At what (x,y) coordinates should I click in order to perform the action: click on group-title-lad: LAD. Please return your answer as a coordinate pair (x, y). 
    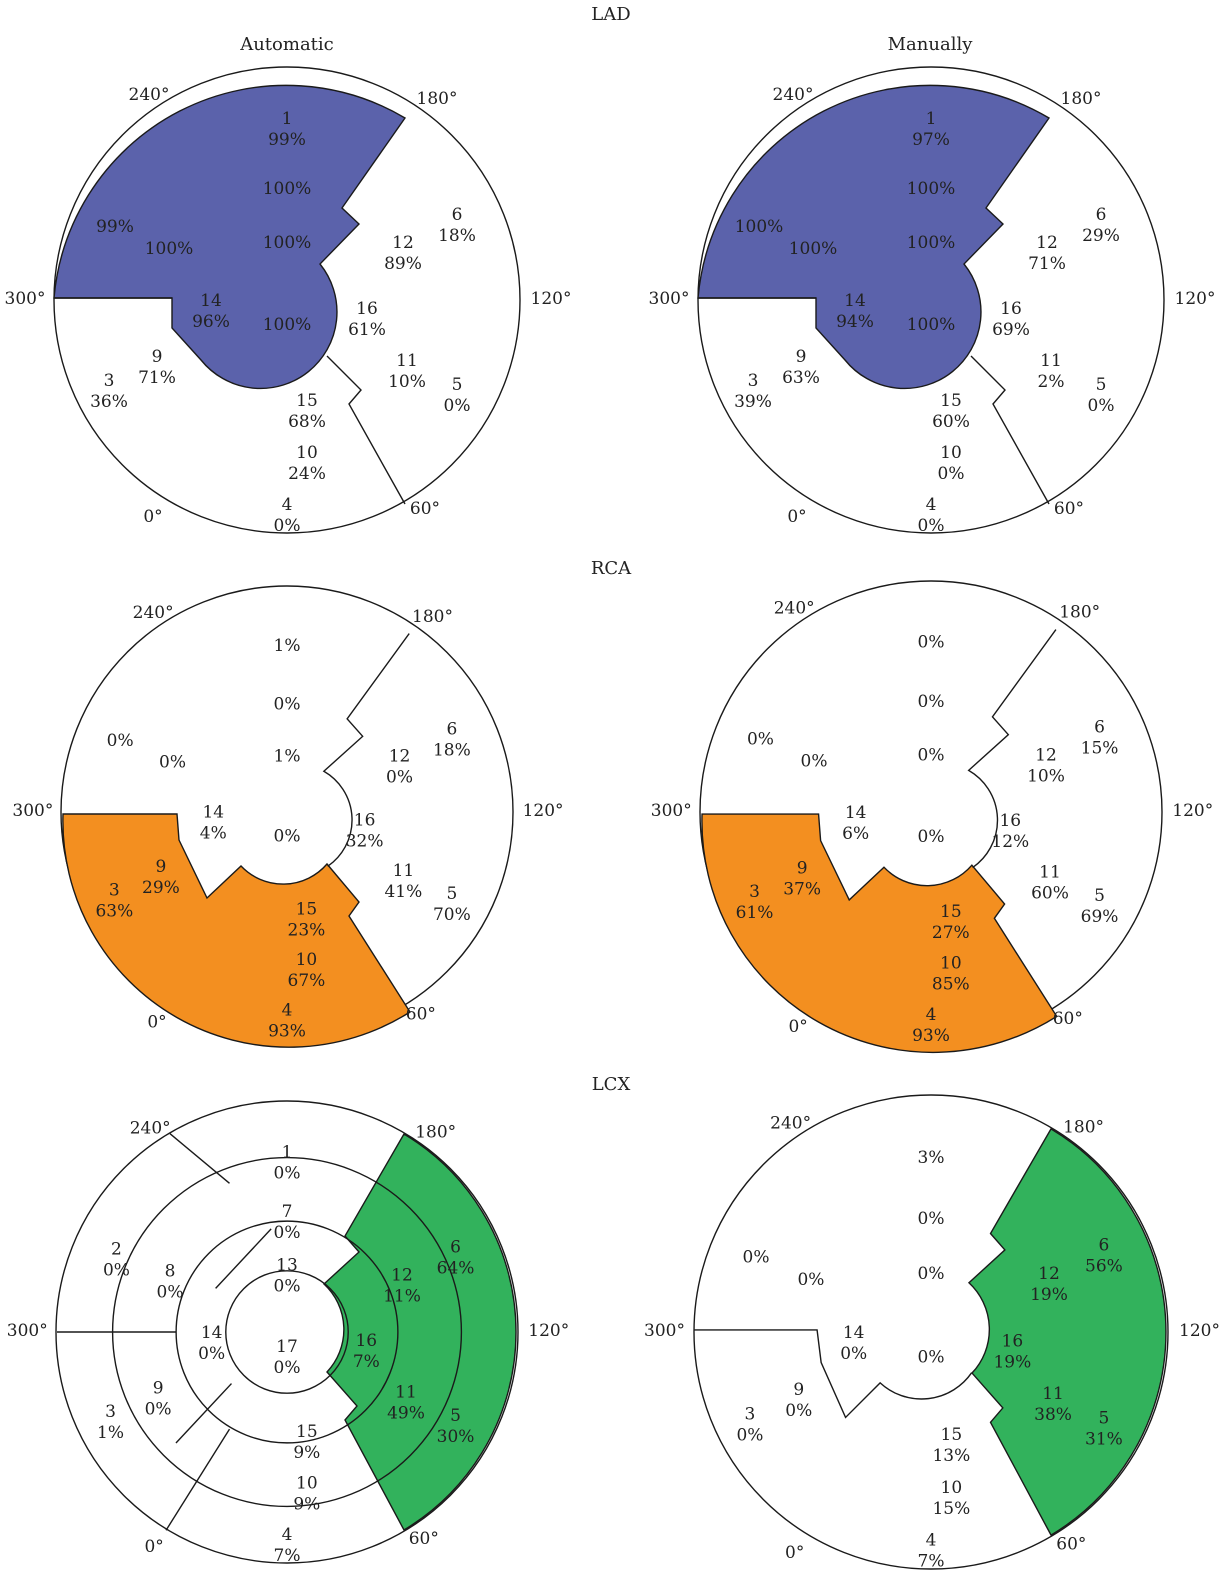
    Looking at the image, I should click on (610, 14).